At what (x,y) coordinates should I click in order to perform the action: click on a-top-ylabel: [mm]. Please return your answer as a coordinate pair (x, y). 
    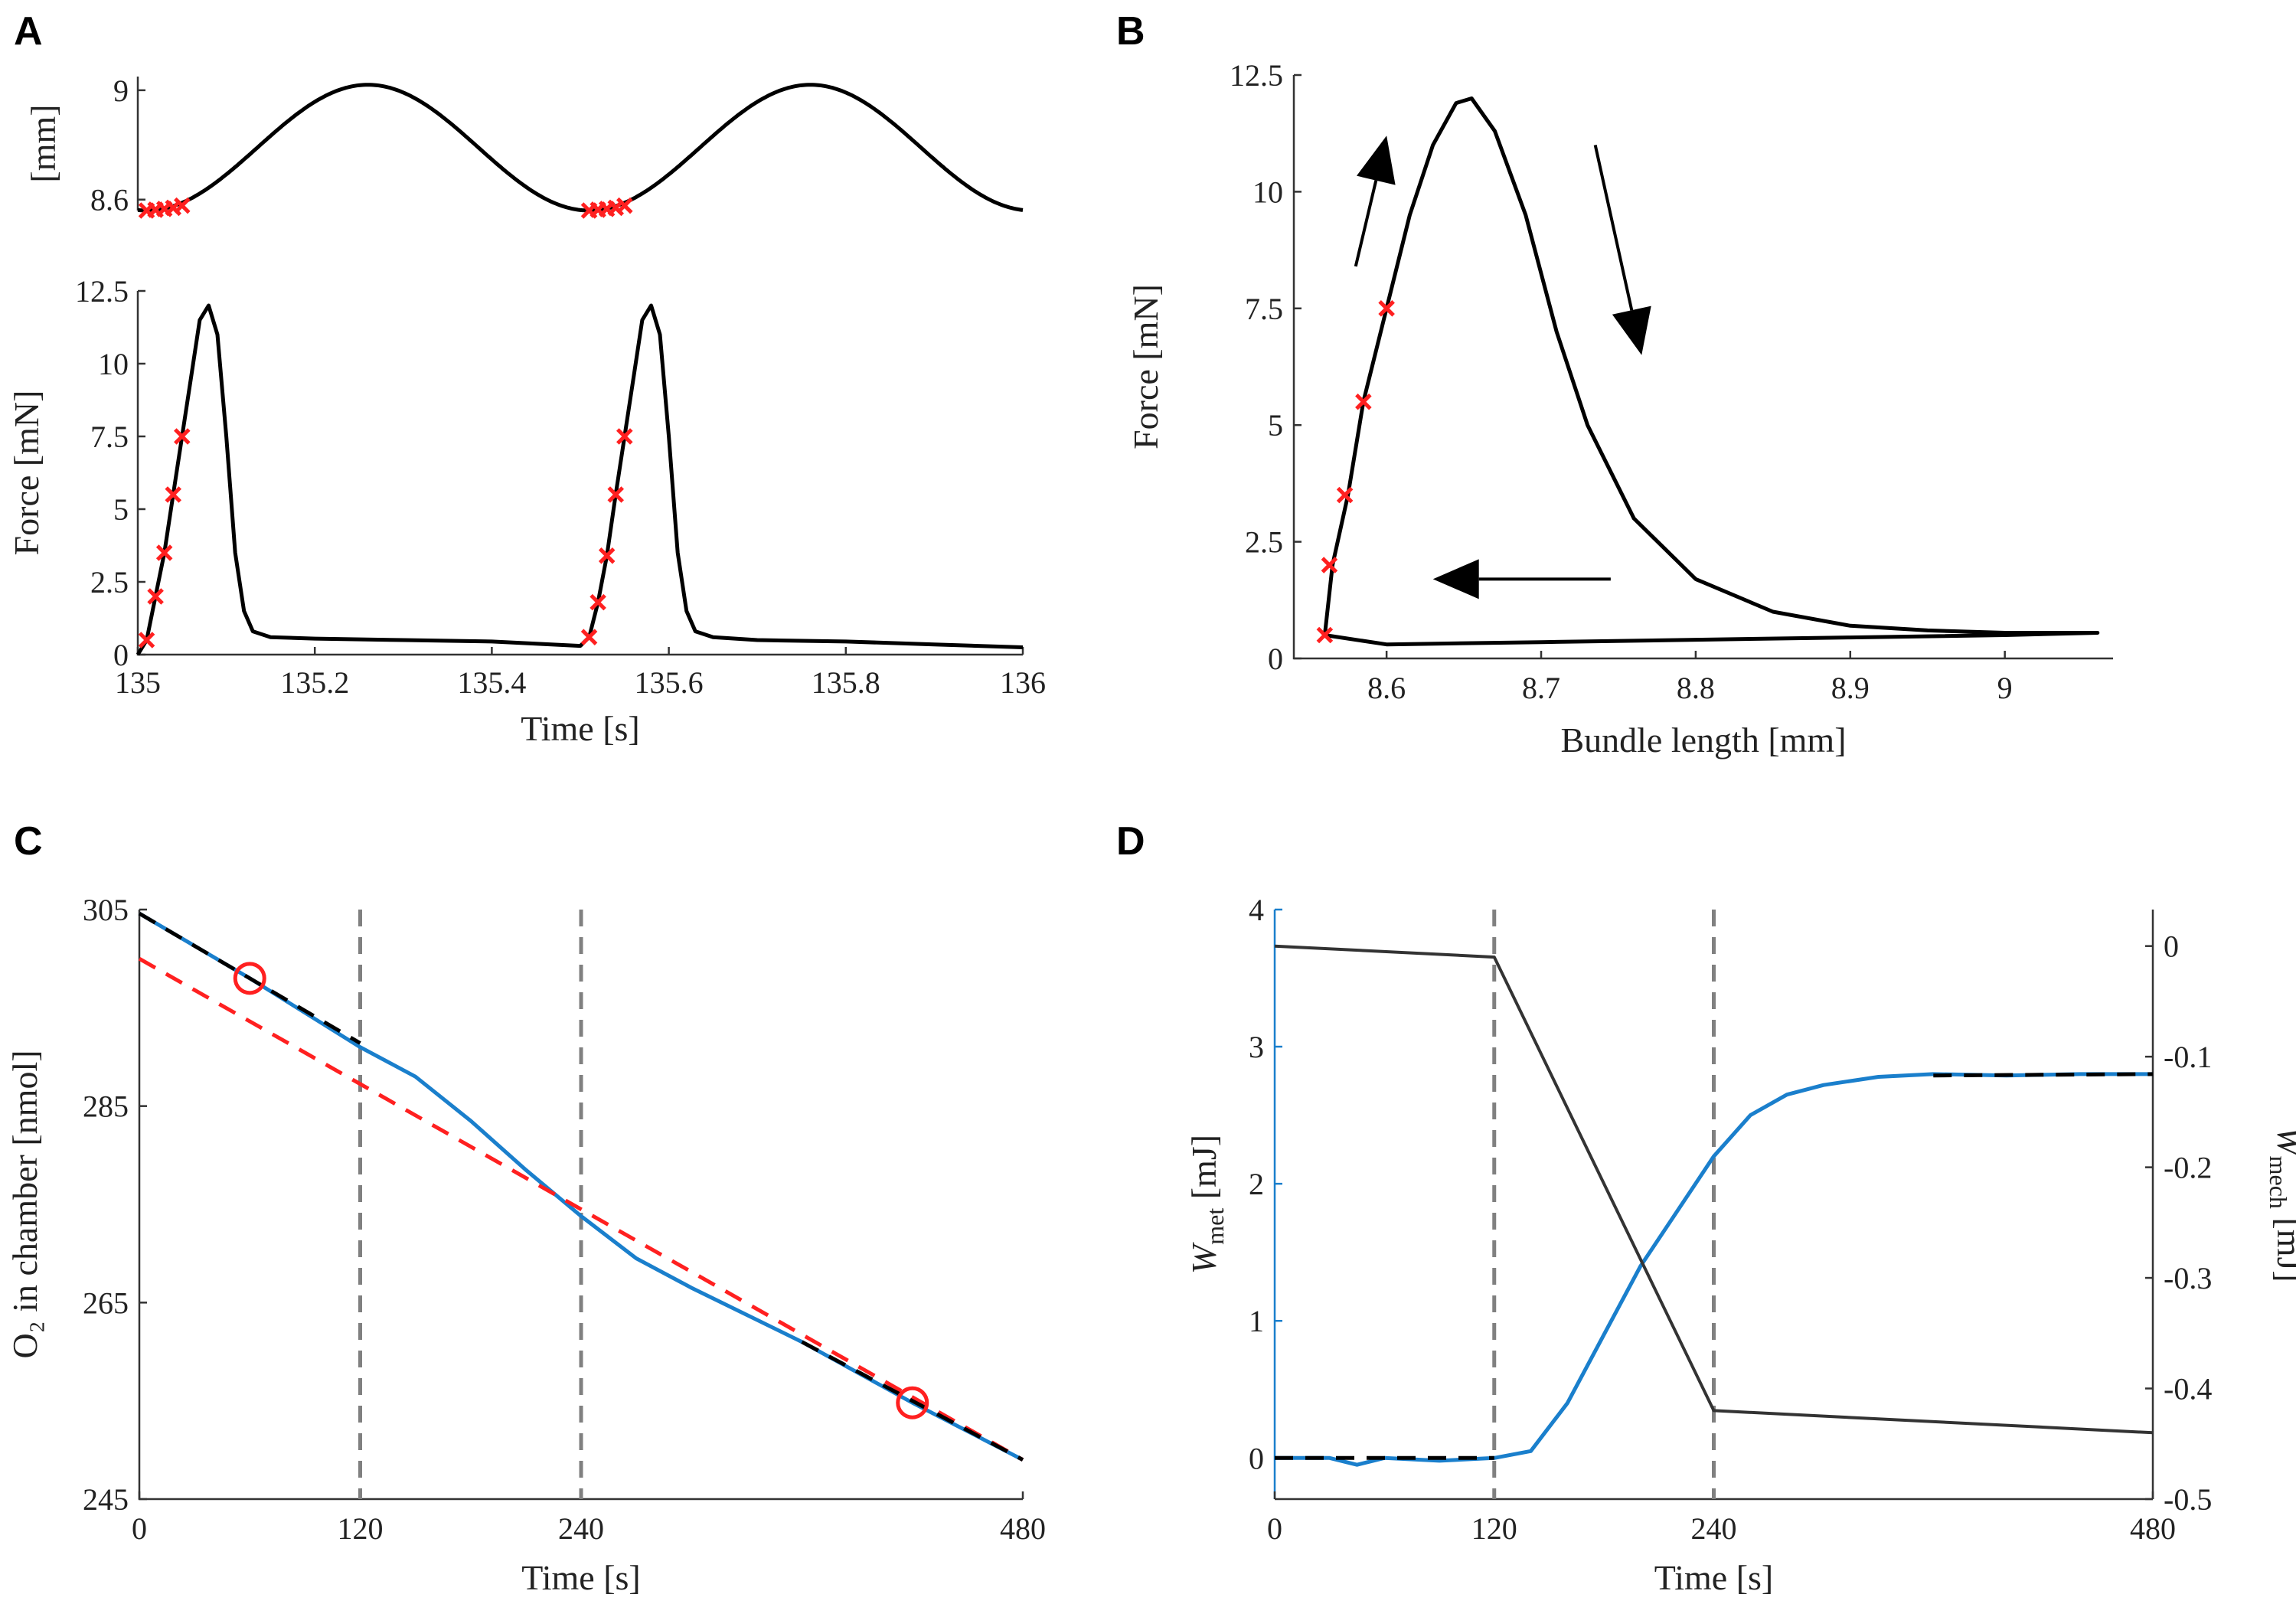
    Looking at the image, I should click on (43, 143).